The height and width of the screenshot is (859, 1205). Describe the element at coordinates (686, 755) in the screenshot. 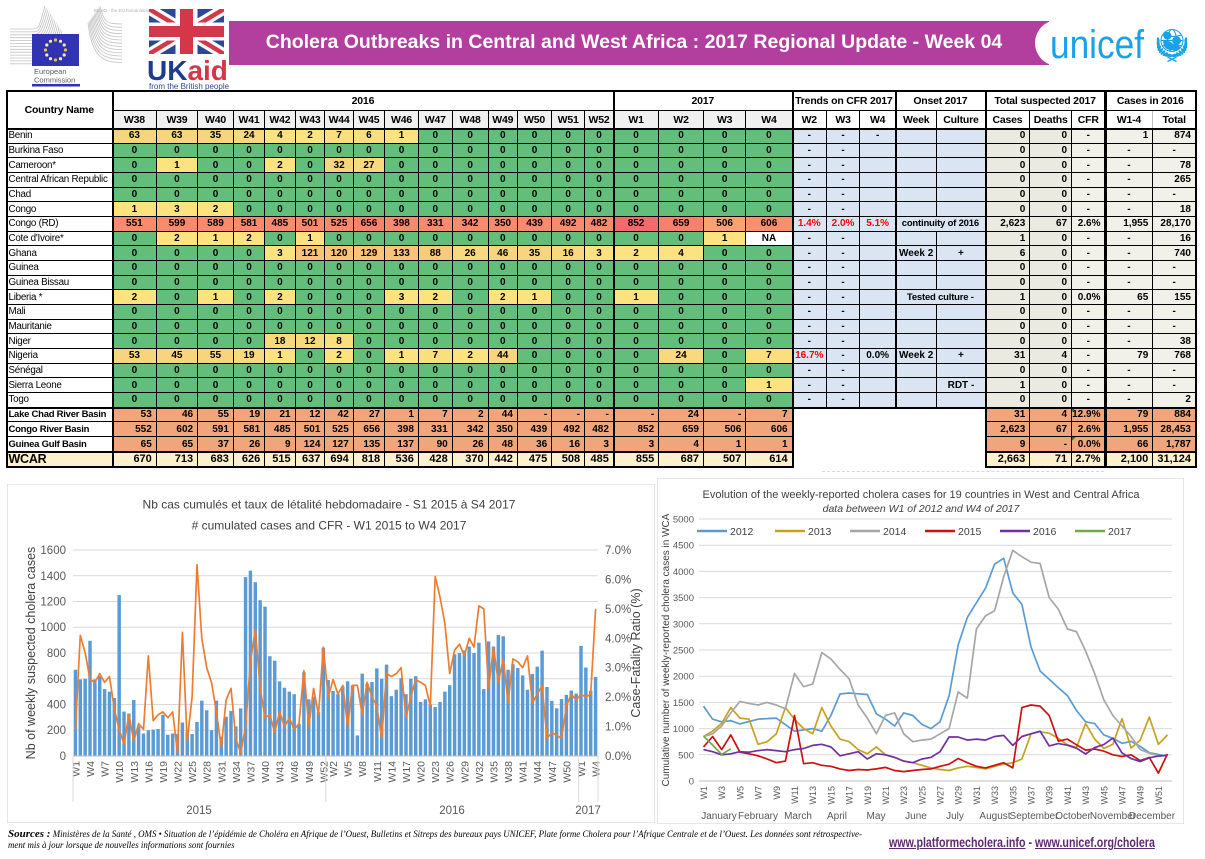

I see `svg-text: 500` at that location.